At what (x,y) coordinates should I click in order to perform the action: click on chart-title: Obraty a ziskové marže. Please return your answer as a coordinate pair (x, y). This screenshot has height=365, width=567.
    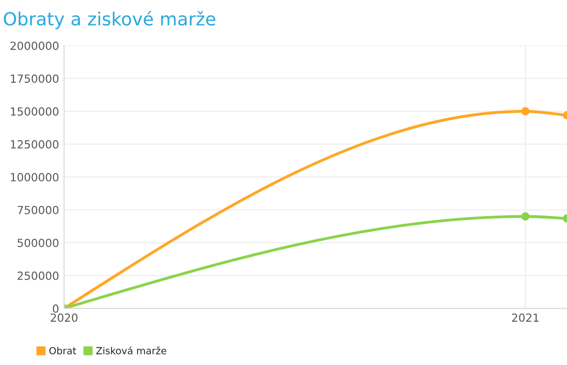
    Looking at the image, I should click on (110, 20).